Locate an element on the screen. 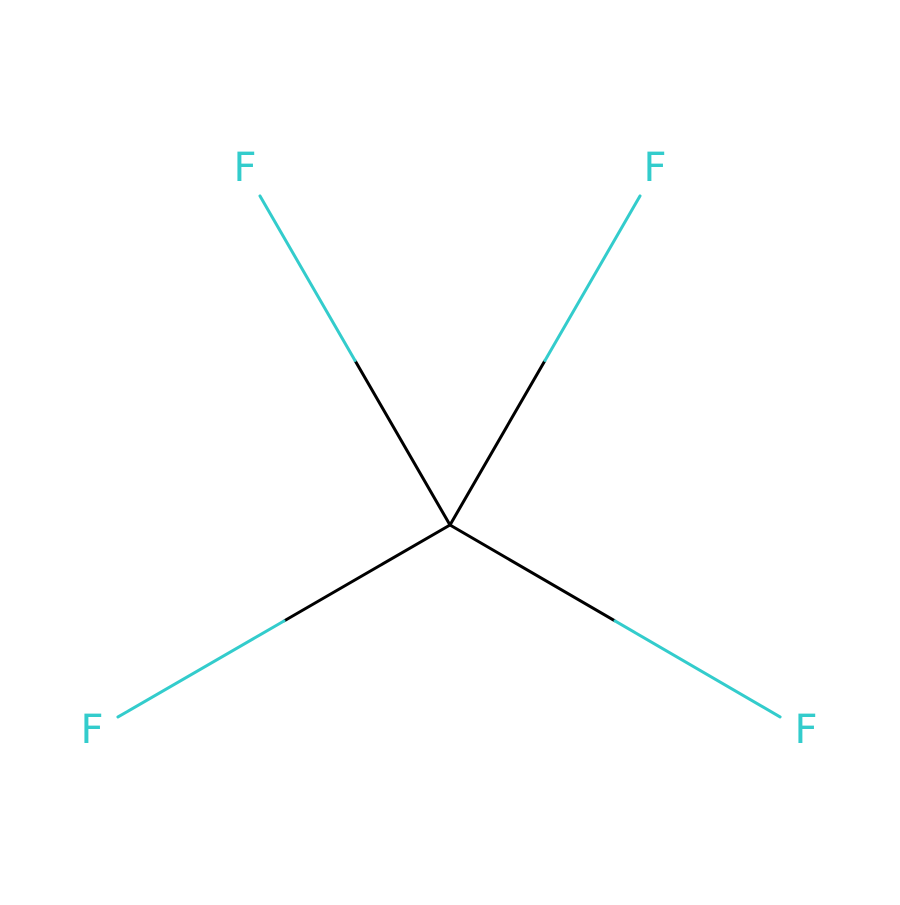  bond-C1-F2-fluorine-half is located at coordinates (592, 278).